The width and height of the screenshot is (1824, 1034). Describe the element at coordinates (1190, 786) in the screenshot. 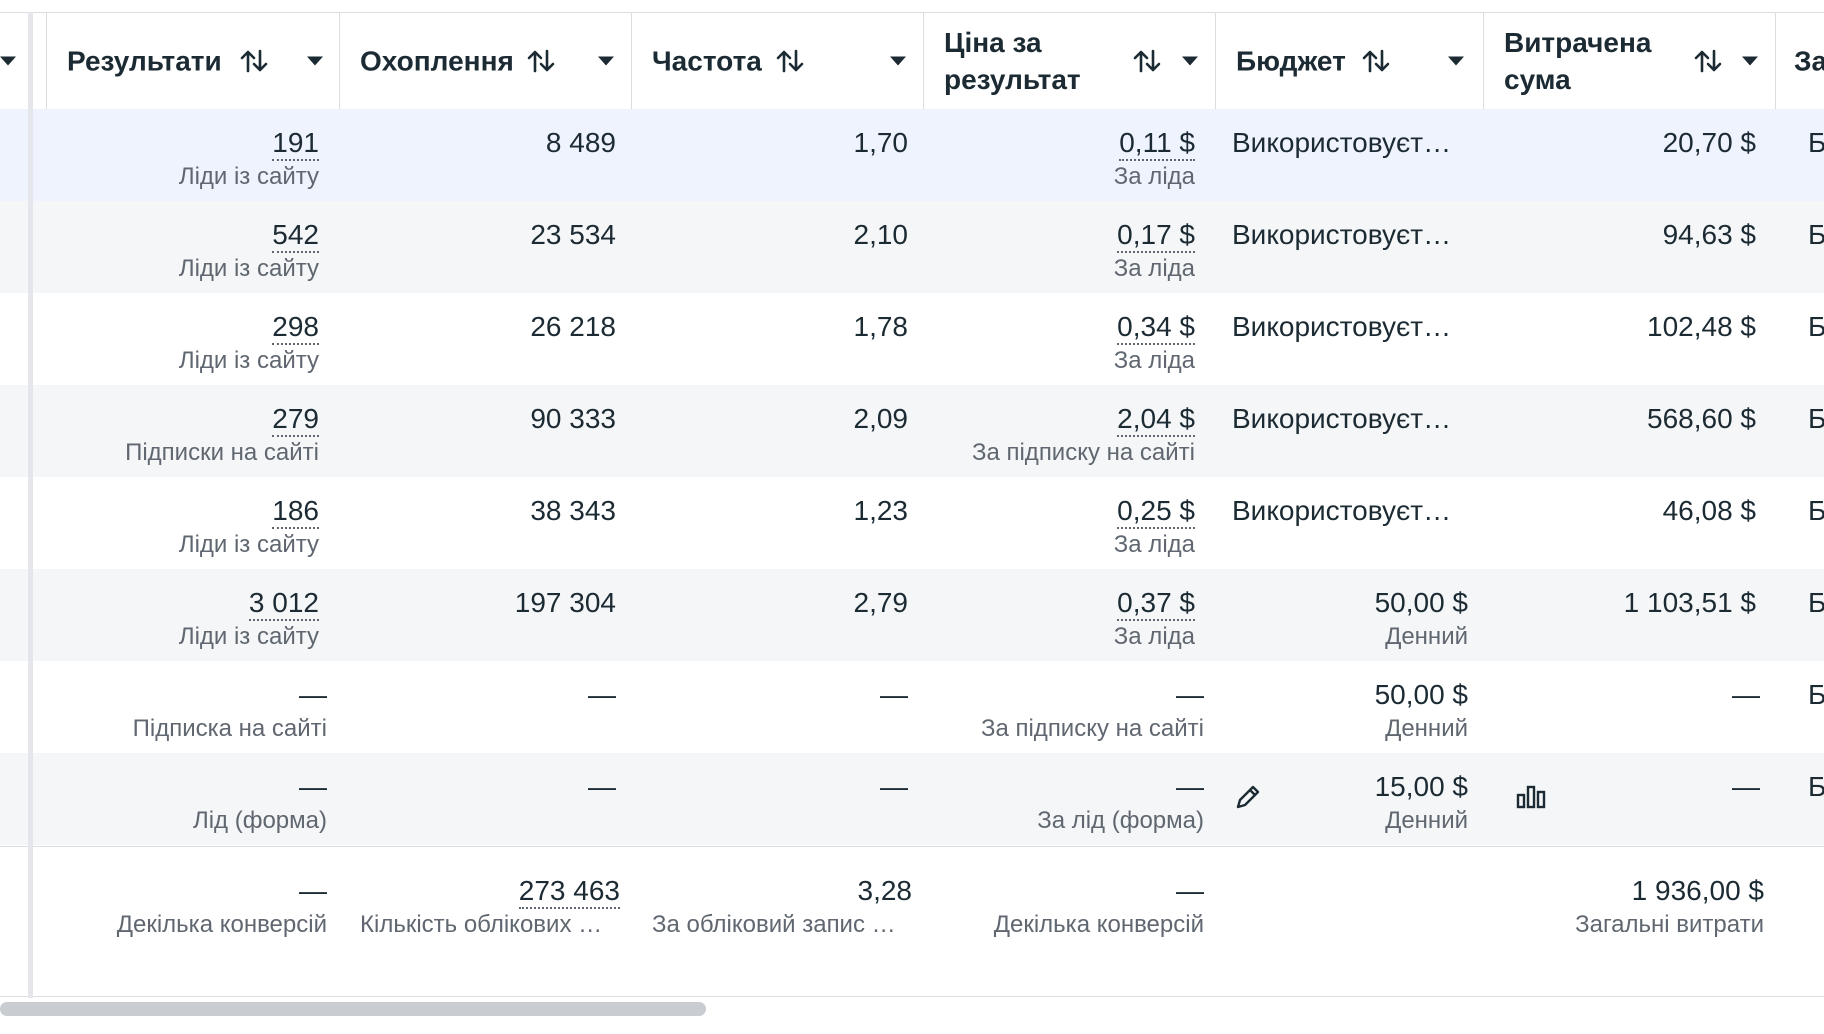

I see `cost-per-result-value: —` at that location.